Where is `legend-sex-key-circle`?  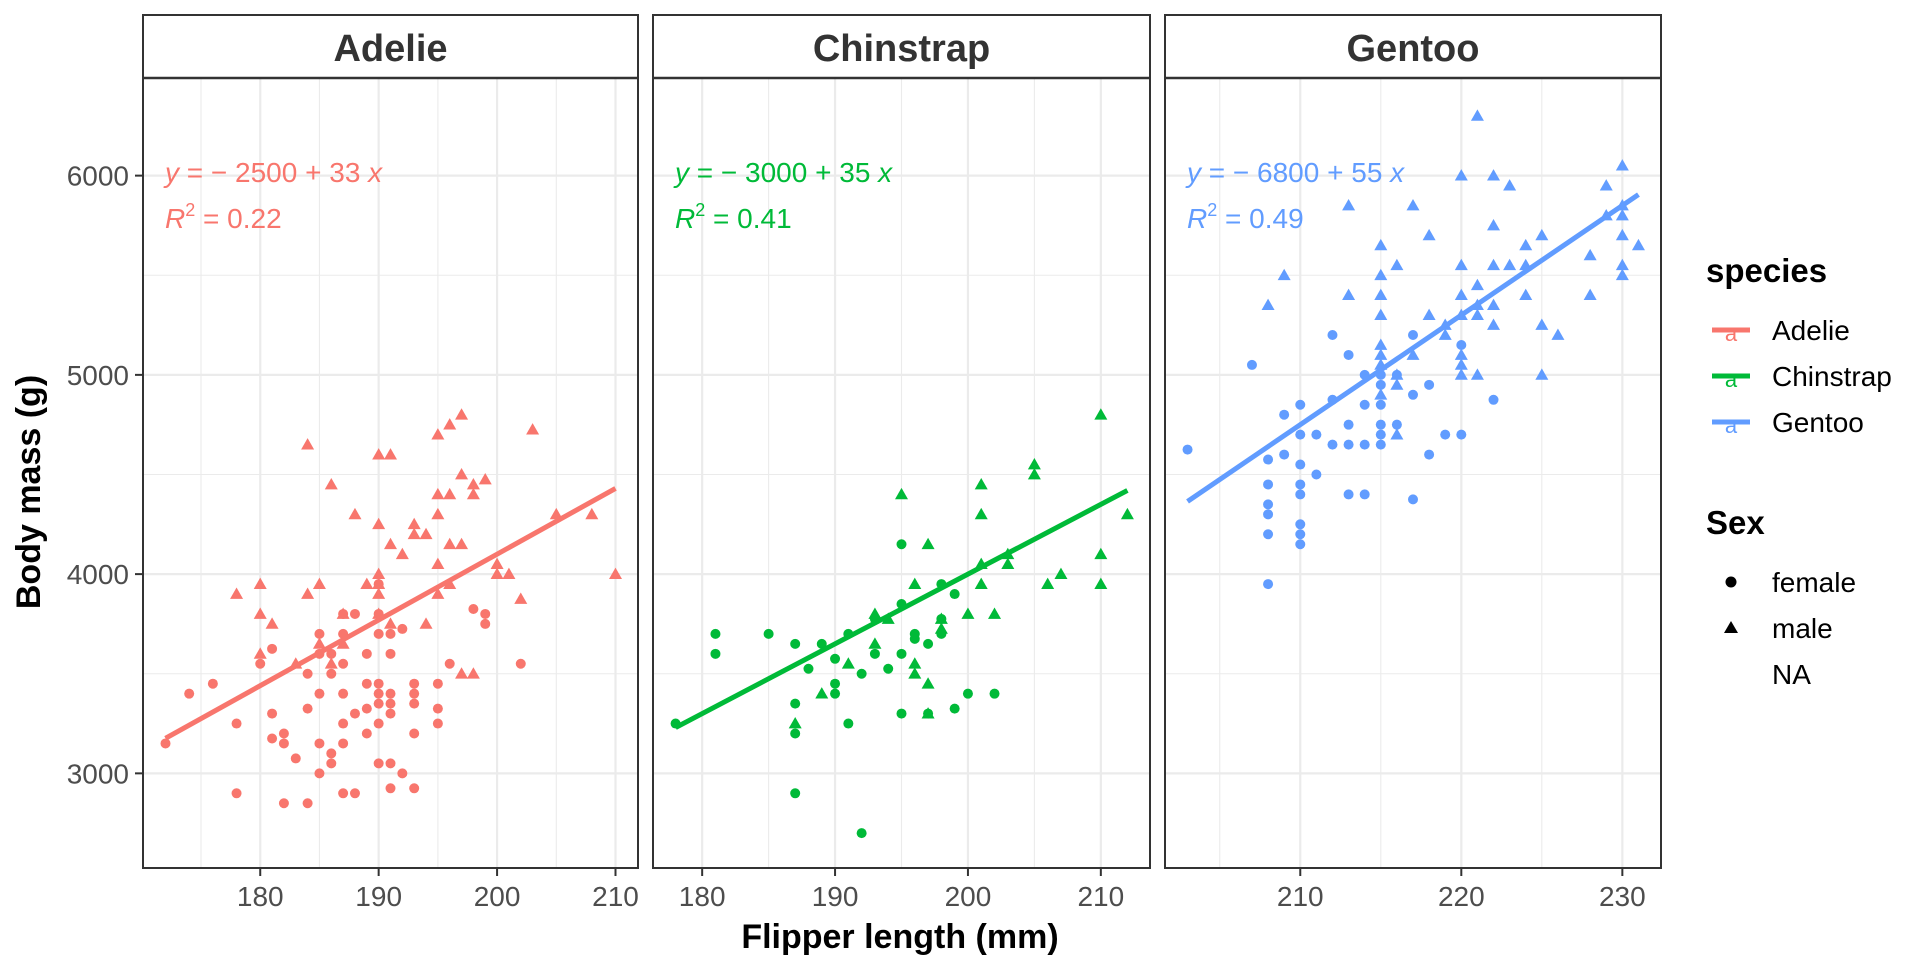 legend-sex-key-circle is located at coordinates (1731, 582).